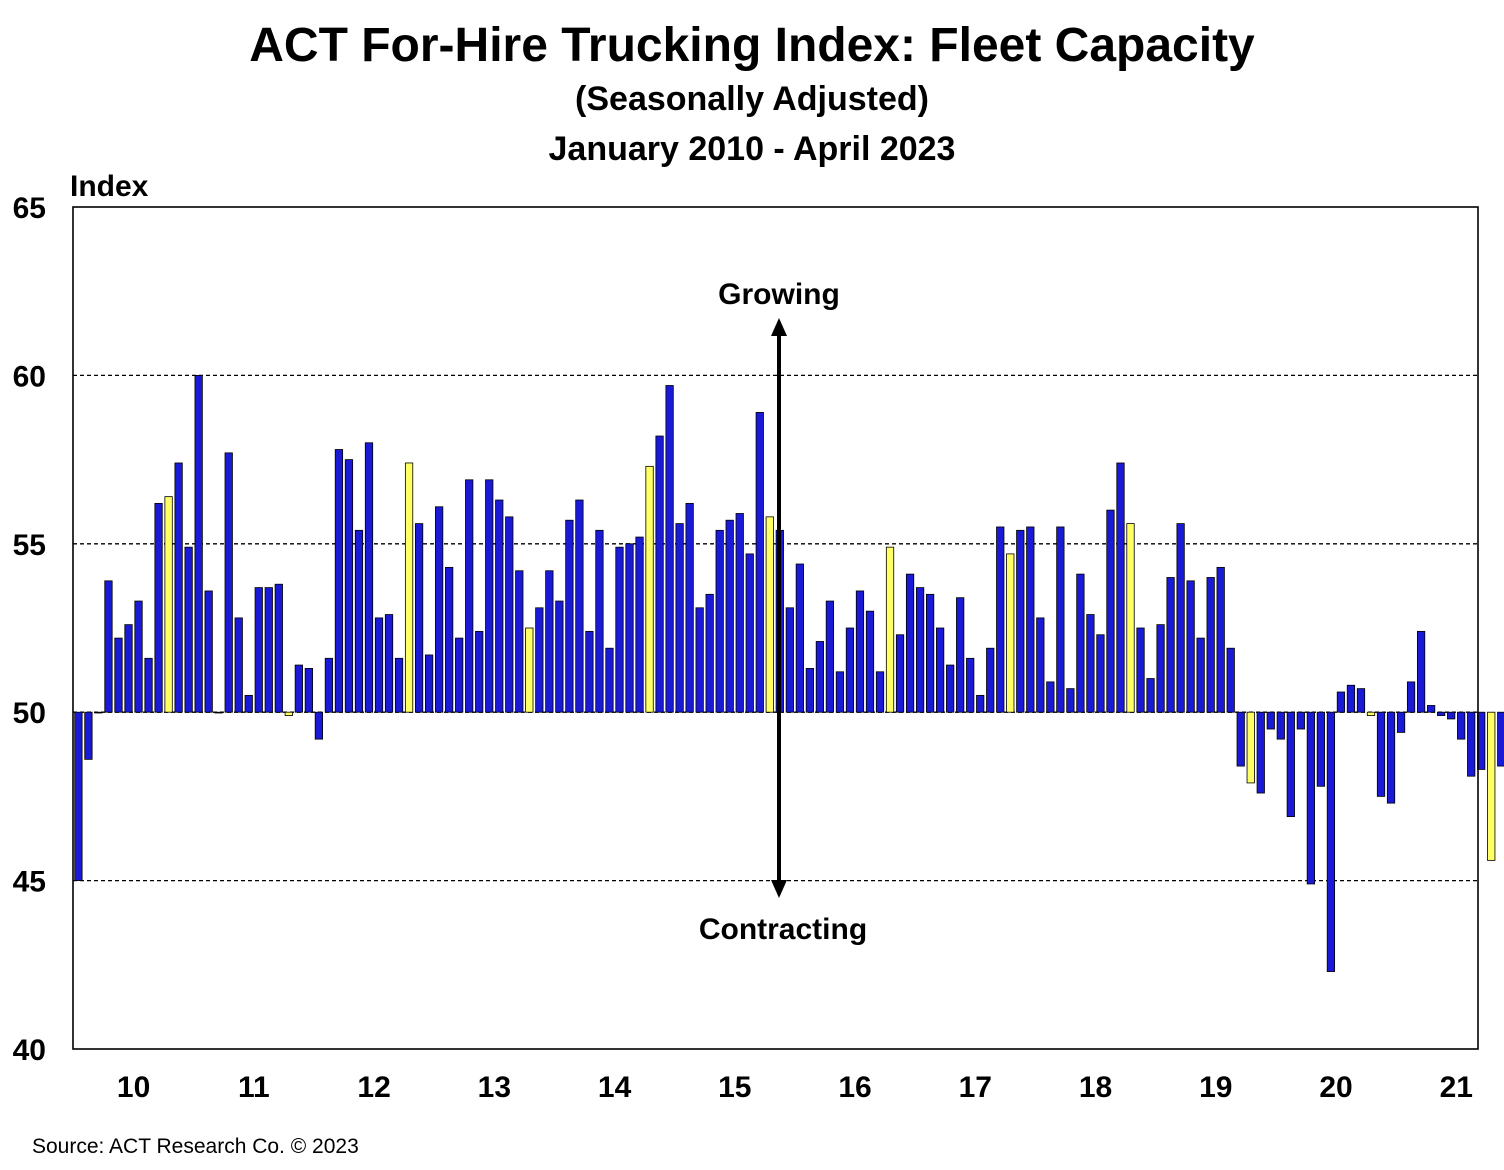  I want to click on x-tick-label: 20, so click(1335, 1087).